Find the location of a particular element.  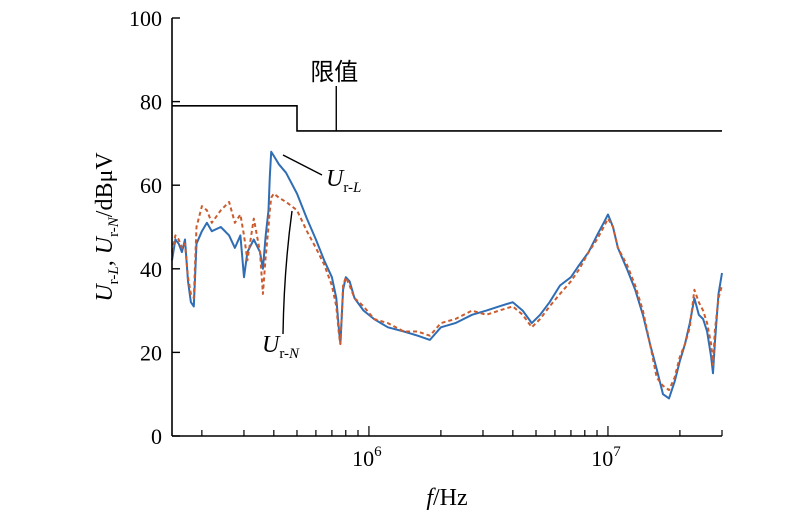

y-tick-label: 20 is located at coordinates (151, 352).